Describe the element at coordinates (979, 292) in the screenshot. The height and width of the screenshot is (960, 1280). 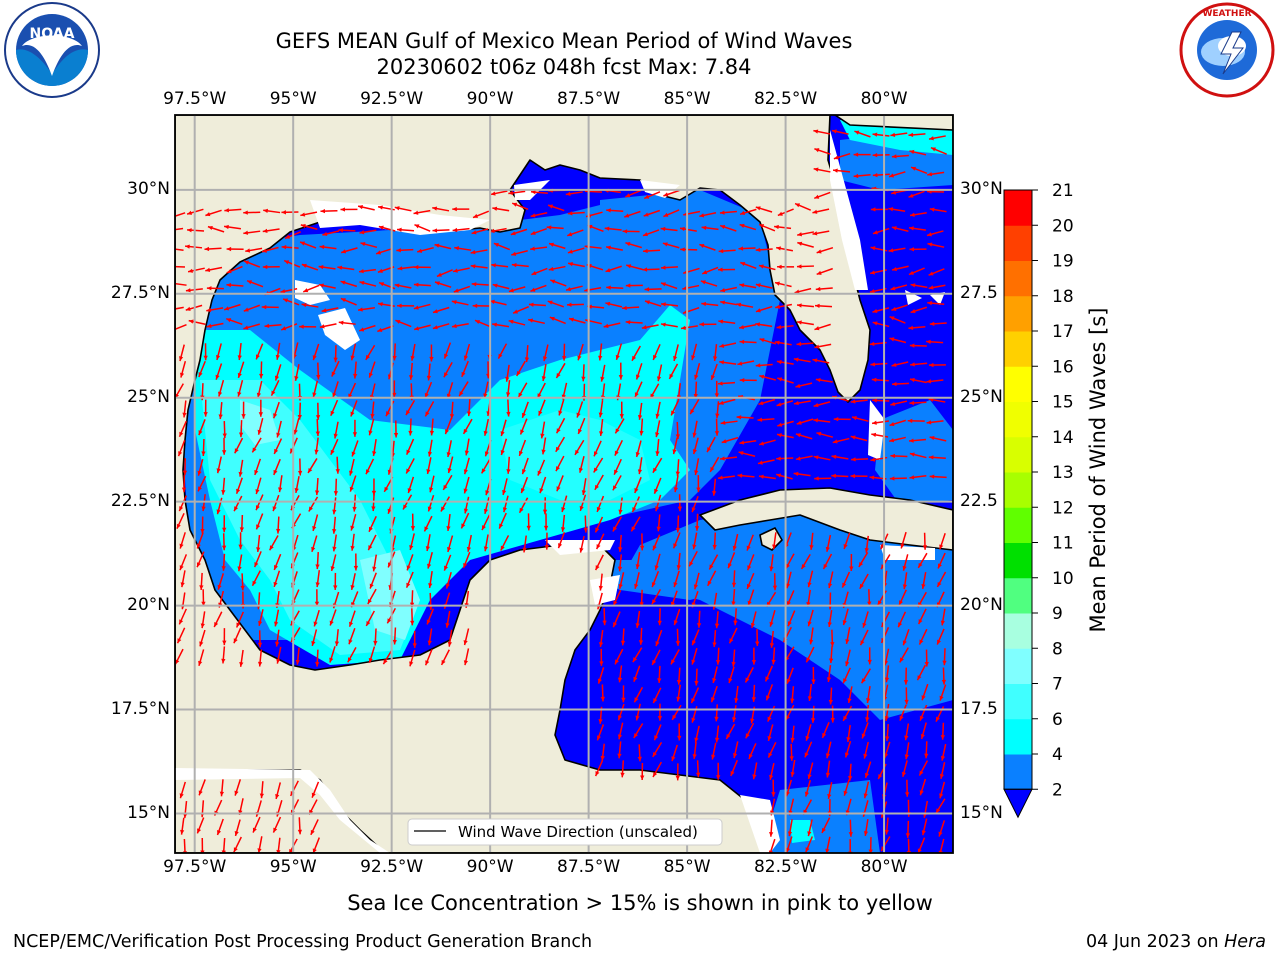
I see `lat-tick-right: 27.5` at that location.